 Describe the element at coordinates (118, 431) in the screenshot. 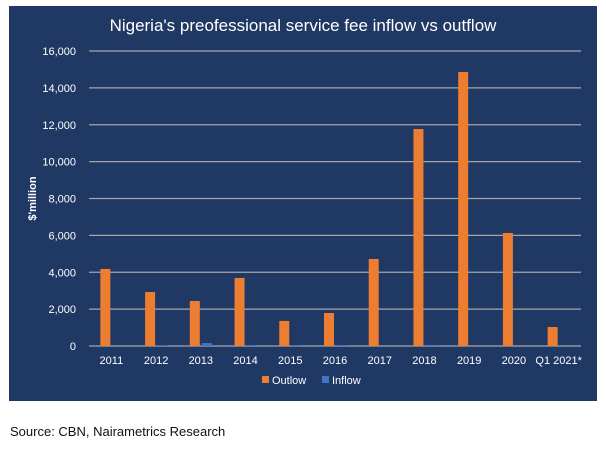

I see `source-note: Source: CBN, Nairametrics Research` at that location.